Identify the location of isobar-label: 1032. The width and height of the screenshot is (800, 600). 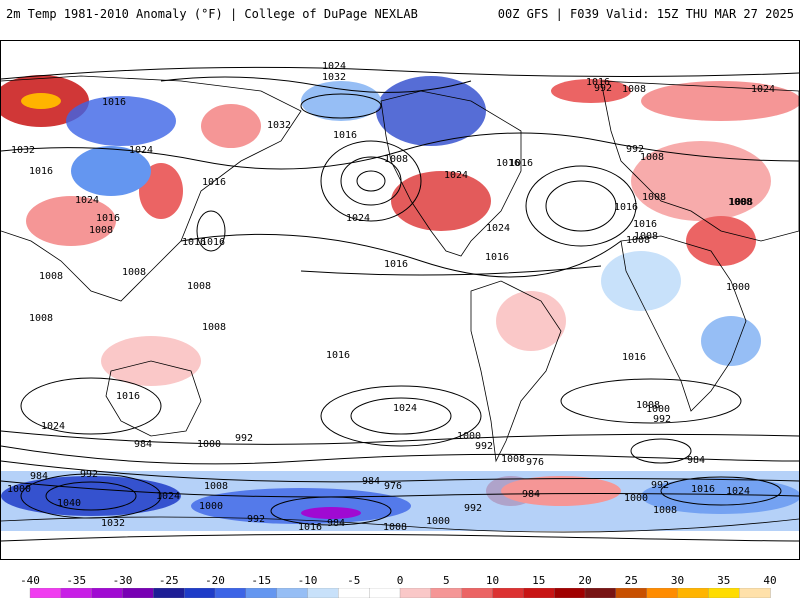
(334, 77).